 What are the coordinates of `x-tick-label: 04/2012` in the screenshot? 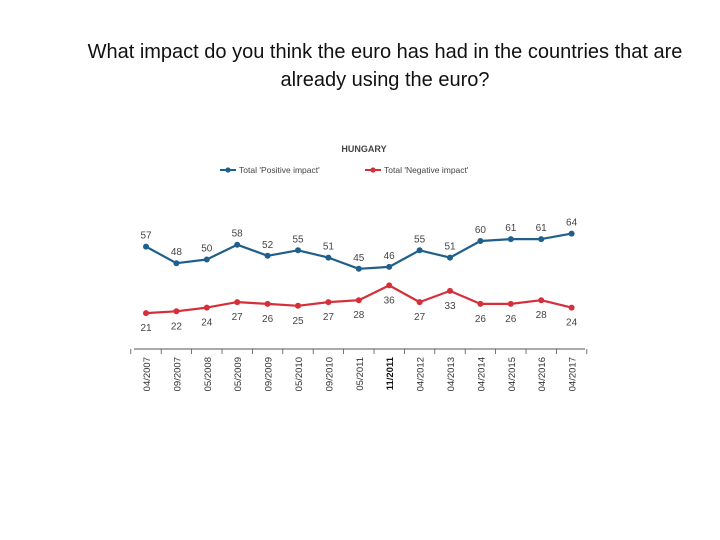 It's located at (421, 374).